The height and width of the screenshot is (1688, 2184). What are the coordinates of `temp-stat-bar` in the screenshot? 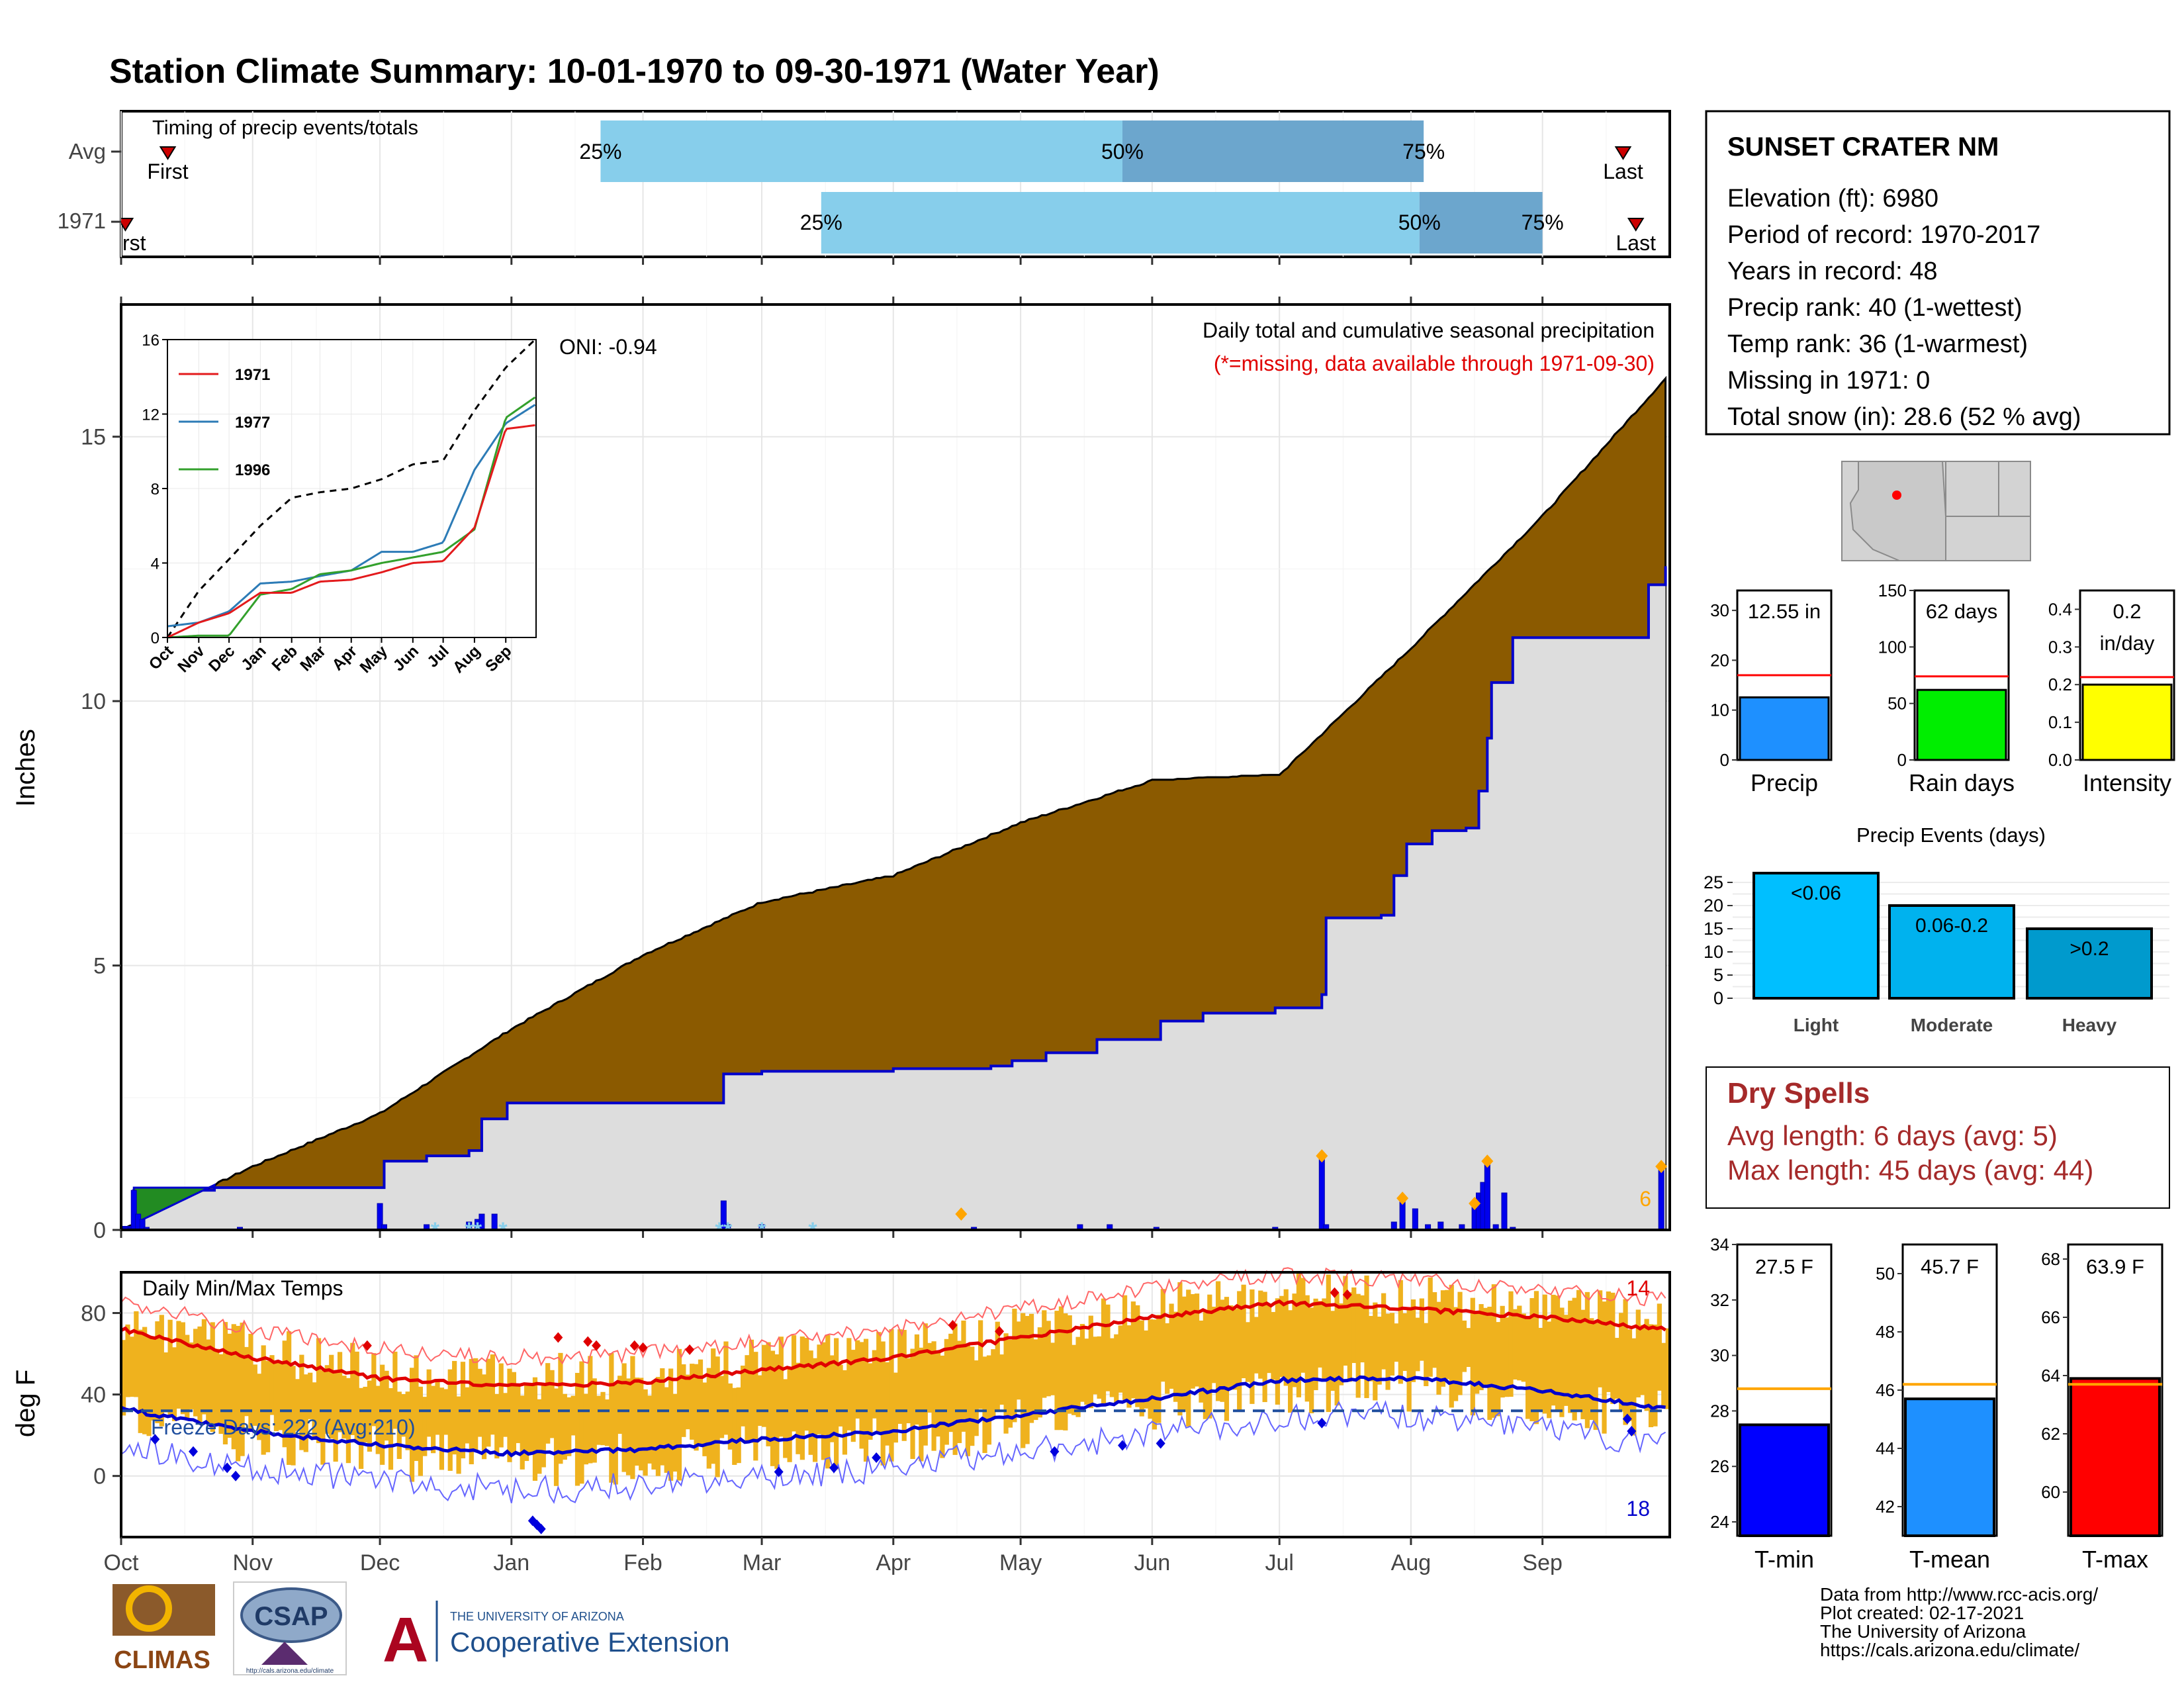 It's located at (1784, 1480).